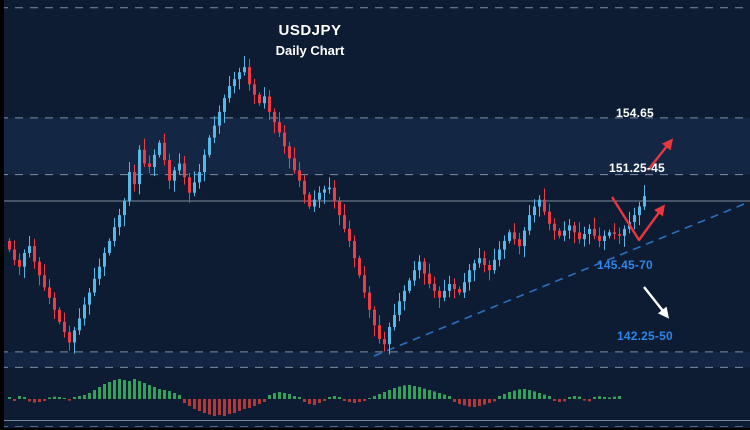 This screenshot has width=750, height=430. I want to click on rejection-bounce-arrow, so click(637, 219).